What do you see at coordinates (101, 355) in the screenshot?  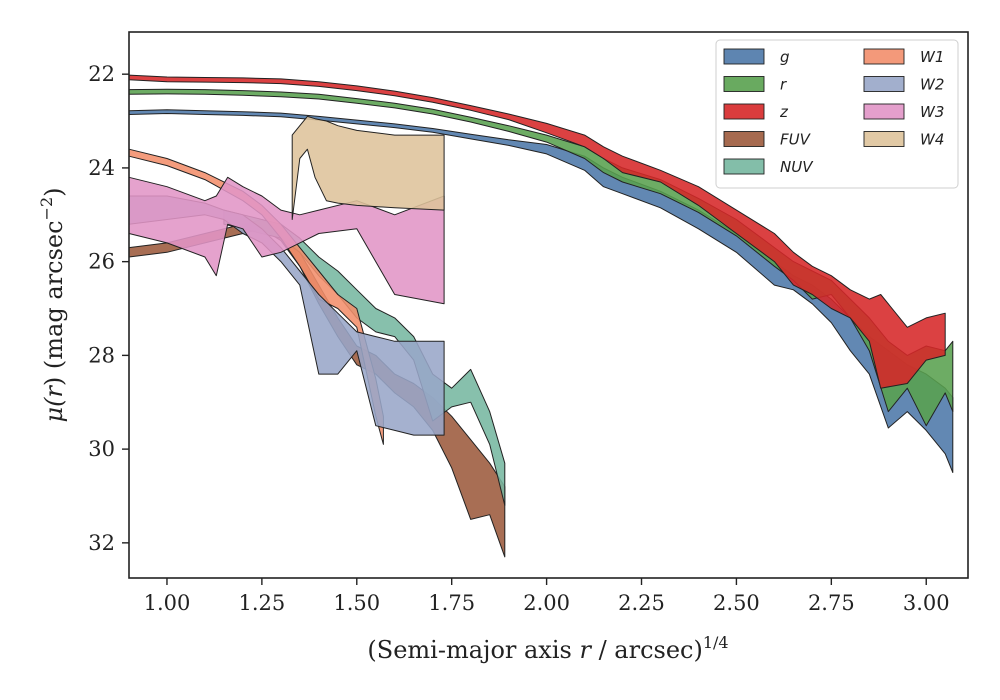 I see `y-tick-label: 28` at bounding box center [101, 355].